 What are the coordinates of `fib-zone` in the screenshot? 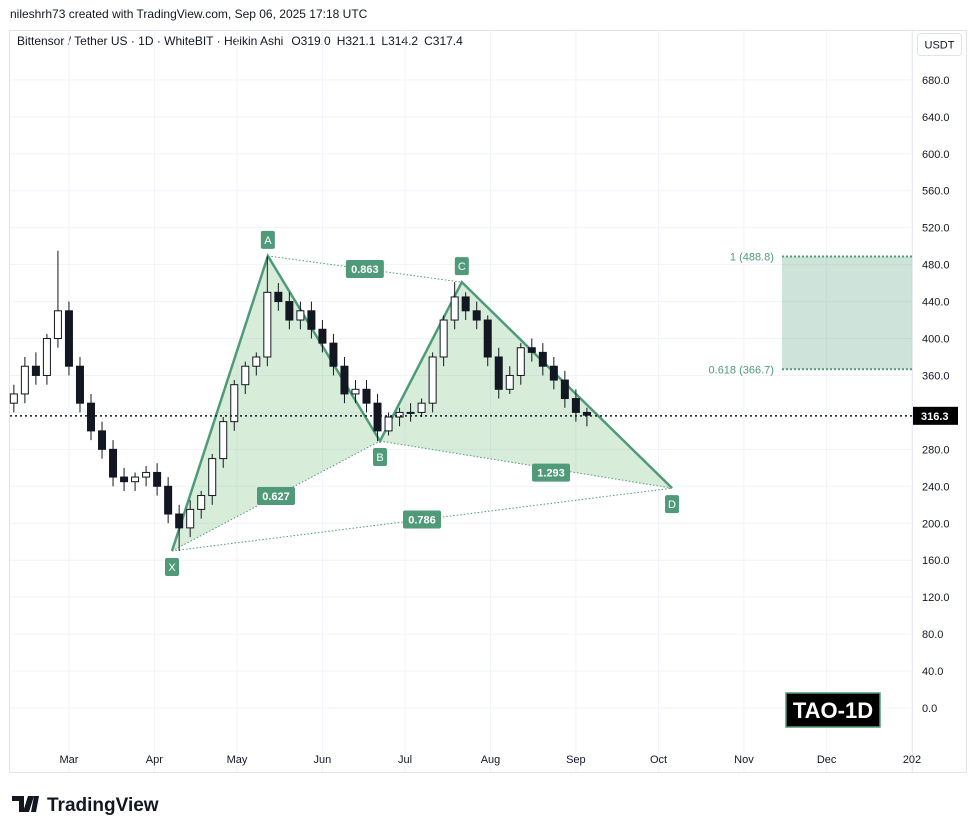 It's located at (846, 313).